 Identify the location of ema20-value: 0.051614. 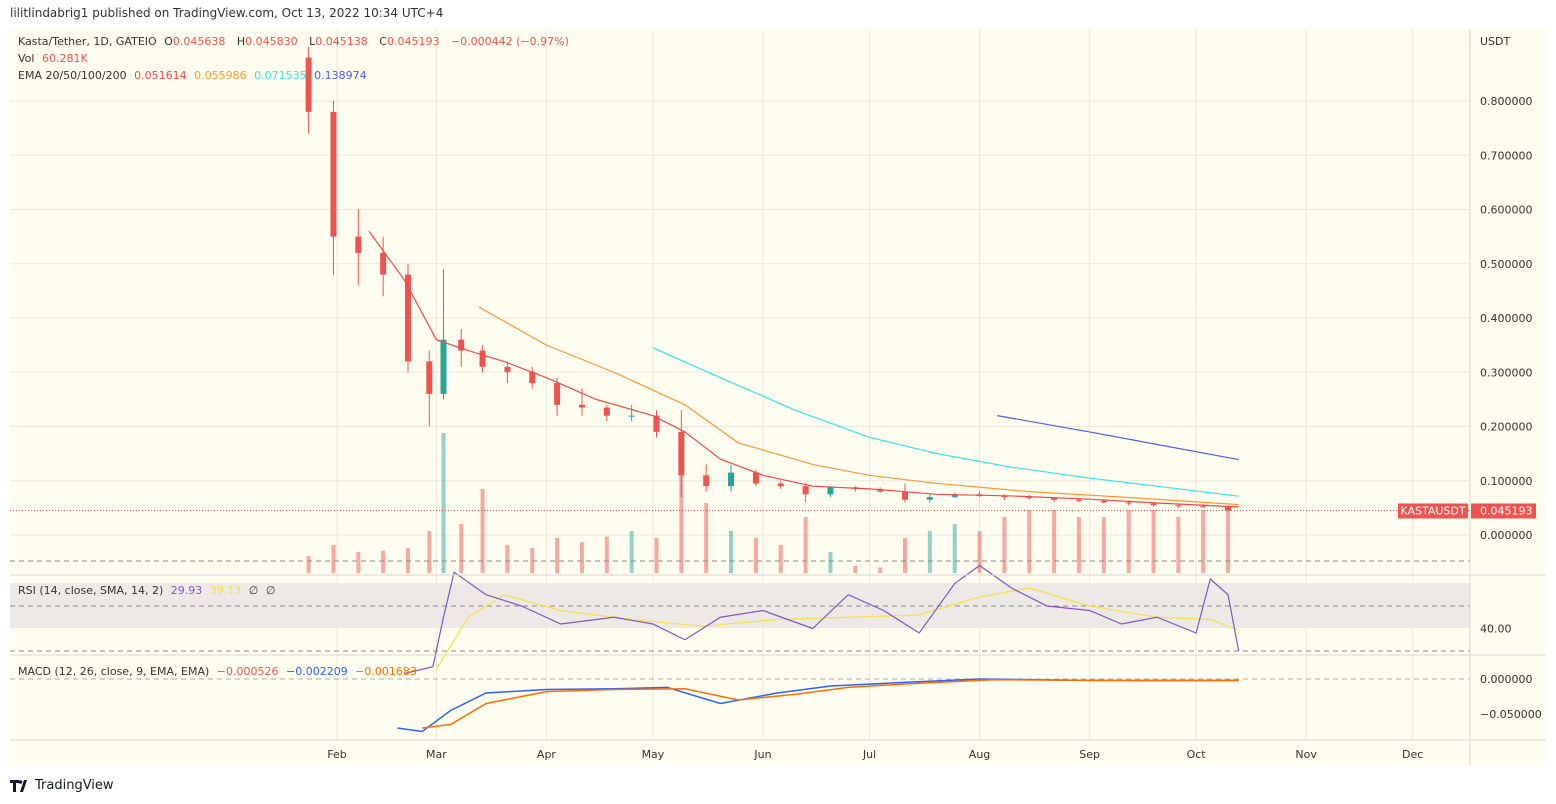
(160, 75).